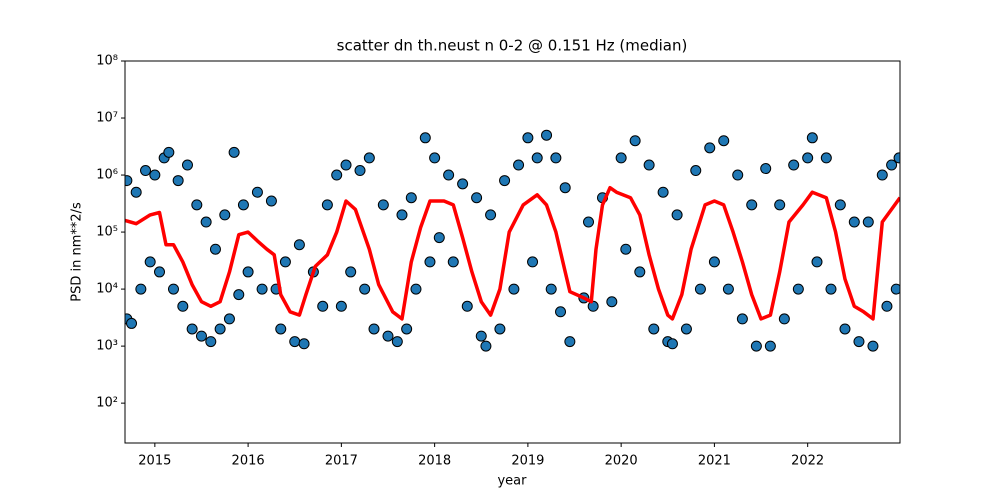  Describe the element at coordinates (107, 175) in the screenshot. I see `y-tick-label: 10⁶` at that location.